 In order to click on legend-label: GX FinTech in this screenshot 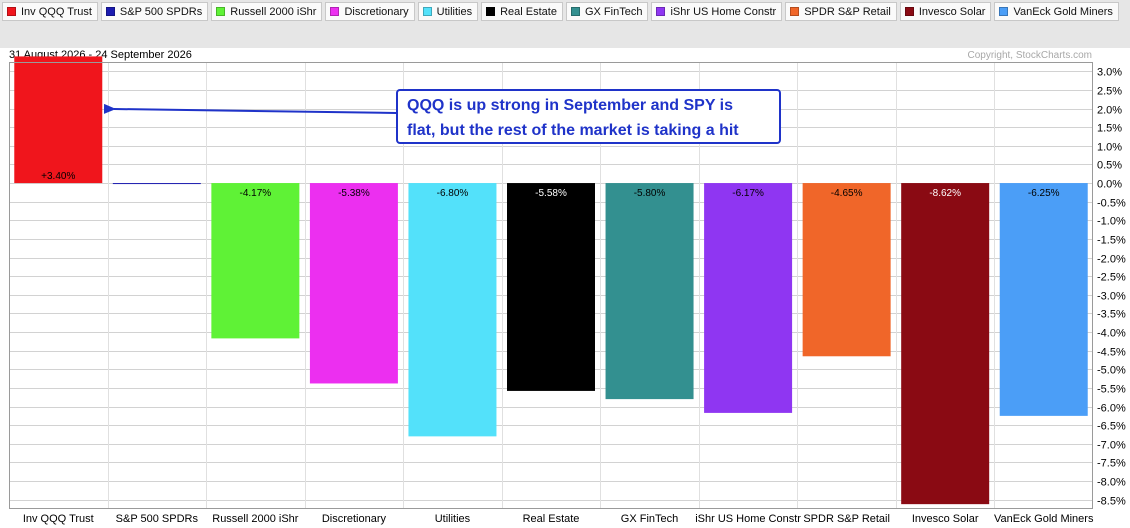, I will do `click(613, 11)`.